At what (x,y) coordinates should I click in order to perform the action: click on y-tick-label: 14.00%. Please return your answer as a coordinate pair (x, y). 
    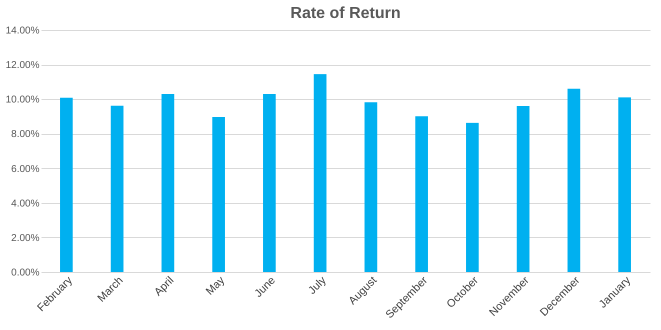
    Looking at the image, I should click on (23, 31).